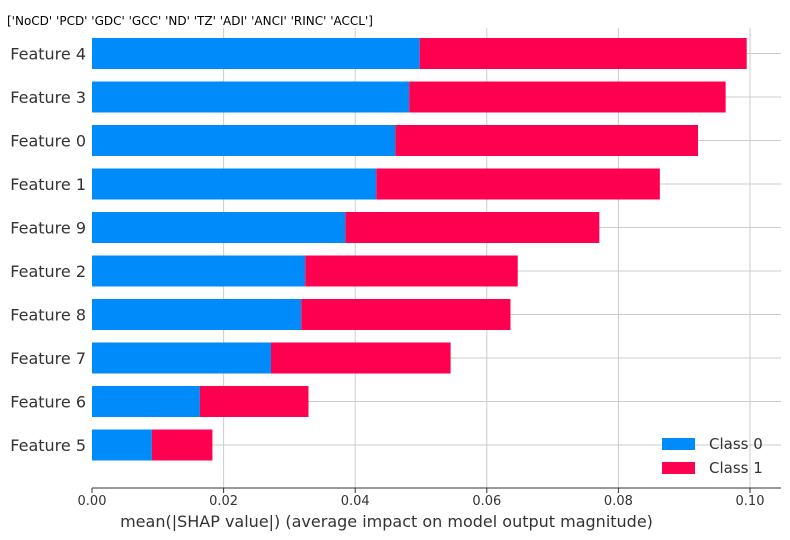  I want to click on y-tick-label: Feature 2, so click(48, 271).